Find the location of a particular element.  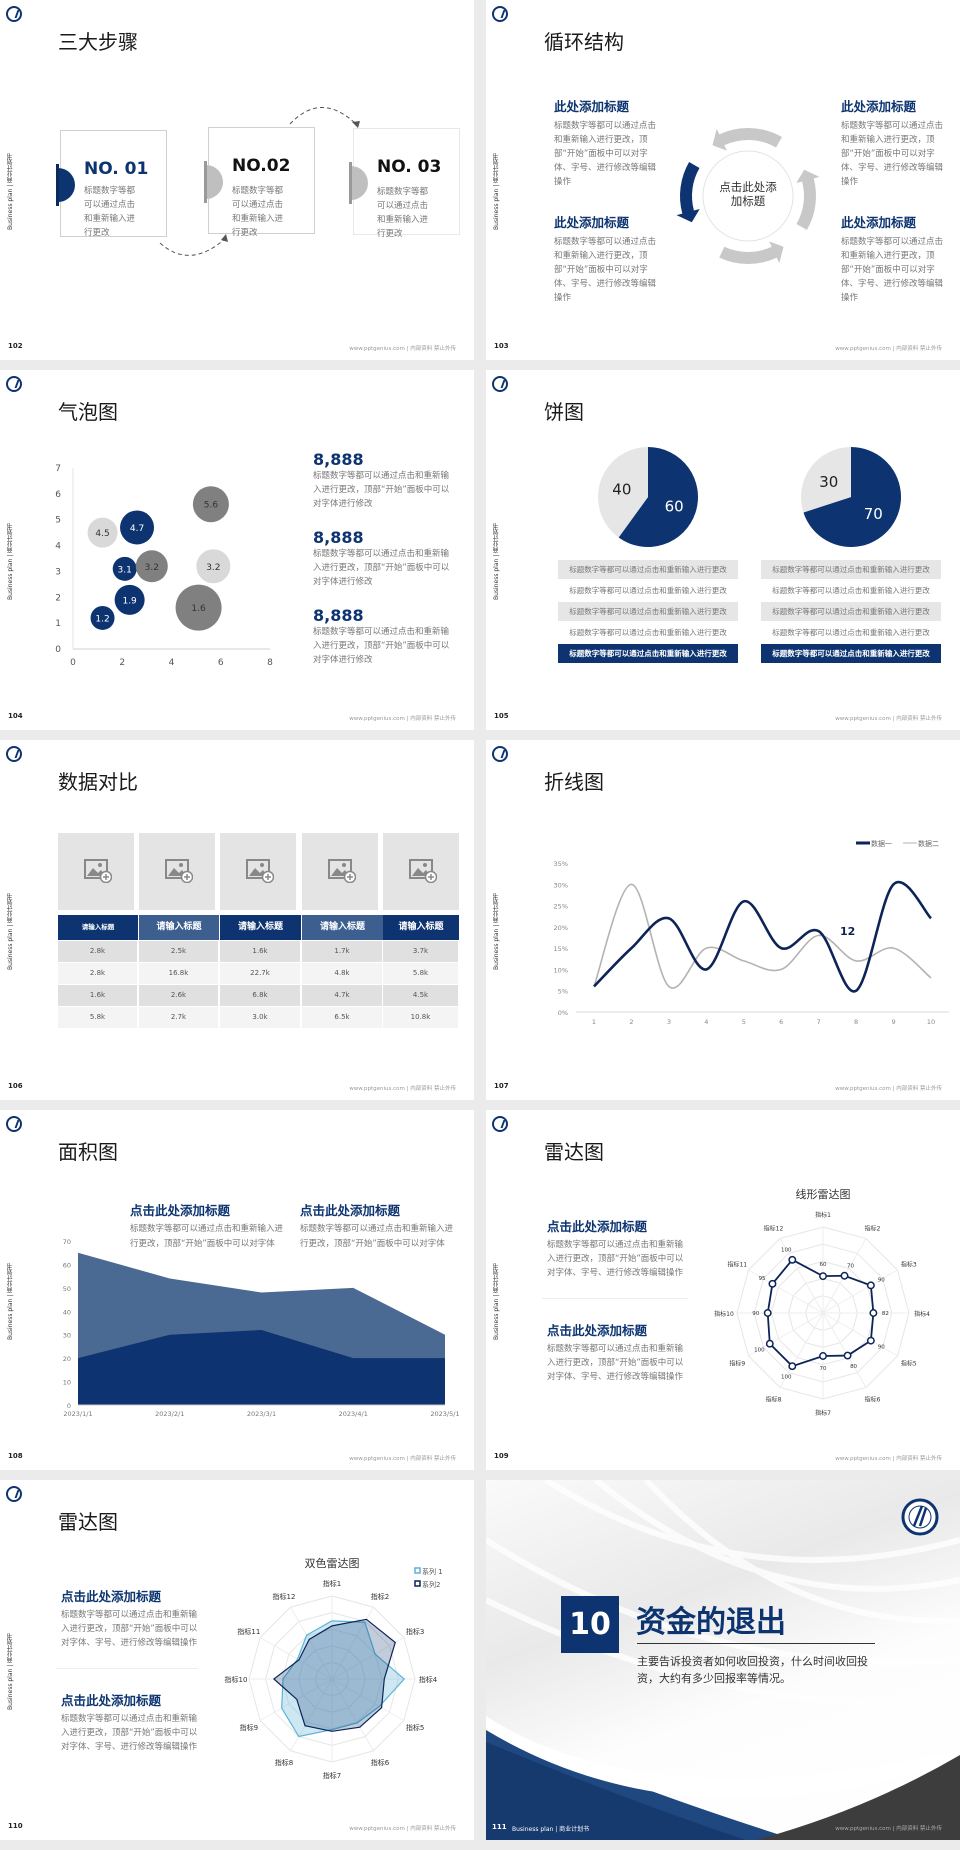

radar-axis-label: 指标1 is located at coordinates (332, 1583).